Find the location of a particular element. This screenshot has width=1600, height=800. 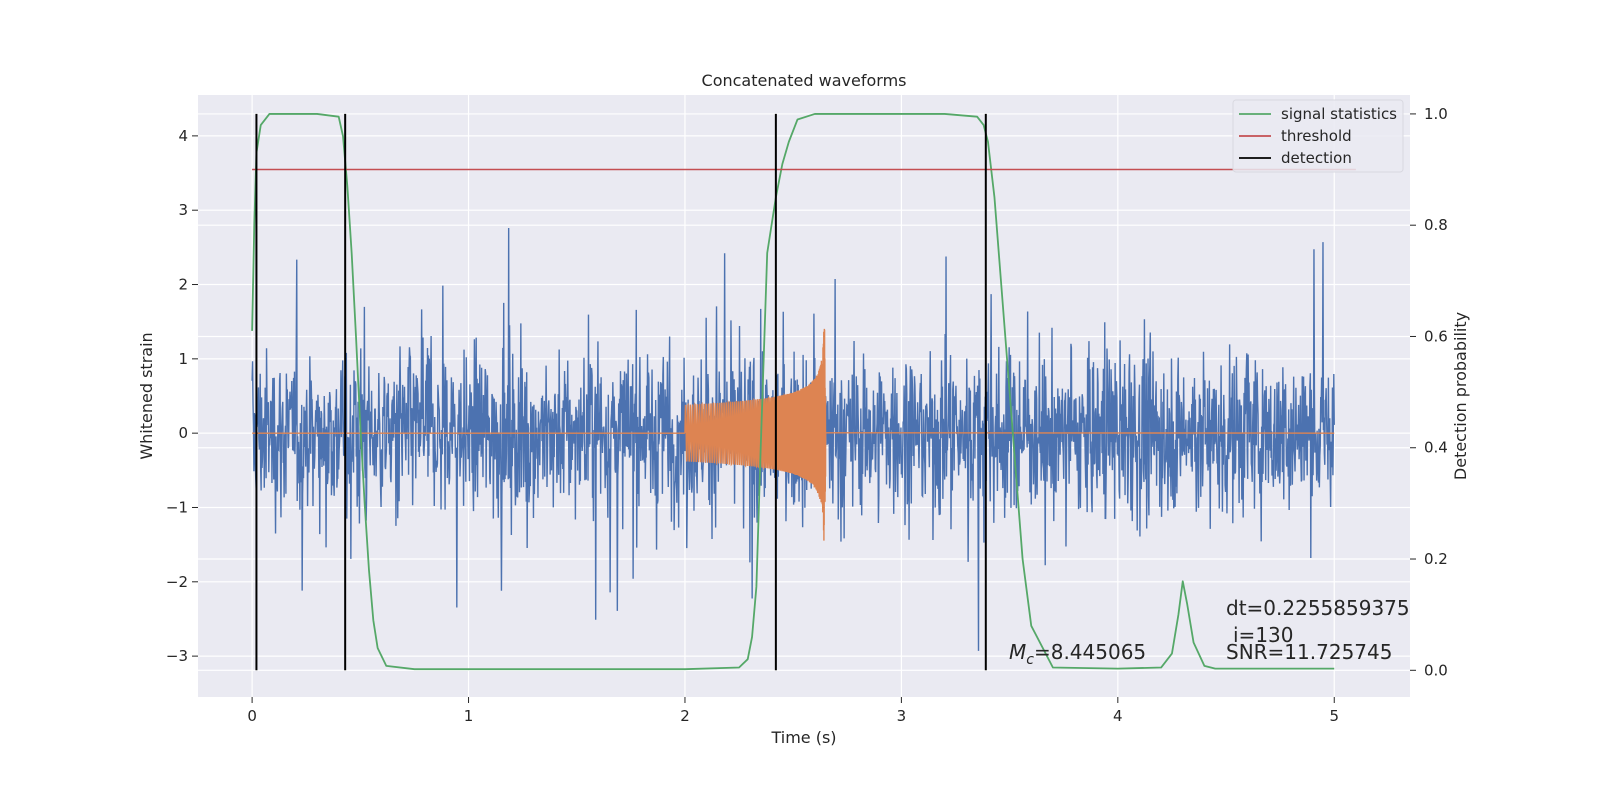

x-tick-label-5: 5 is located at coordinates (1334, 716).